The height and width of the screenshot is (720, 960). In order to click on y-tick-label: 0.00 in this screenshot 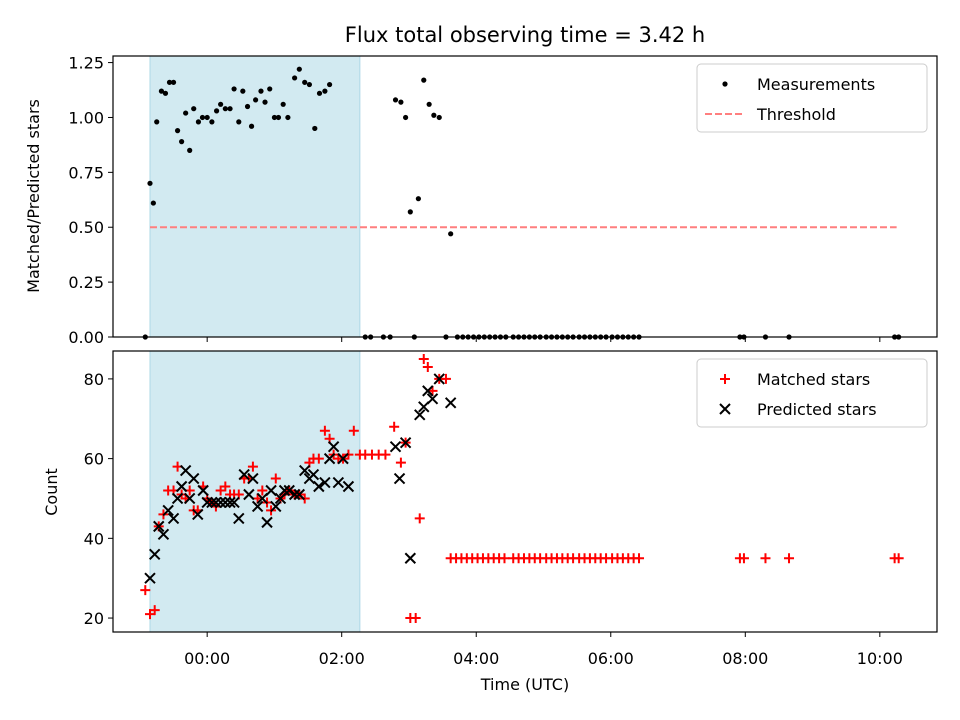, I will do `click(86, 337)`.